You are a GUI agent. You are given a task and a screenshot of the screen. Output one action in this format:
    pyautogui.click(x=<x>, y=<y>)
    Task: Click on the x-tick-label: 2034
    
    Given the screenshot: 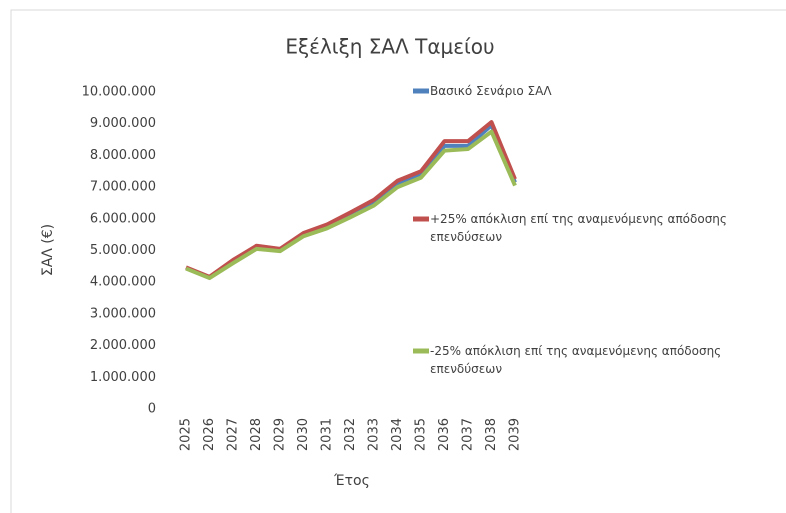 What is the action you would take?
    pyautogui.click(x=397, y=434)
    